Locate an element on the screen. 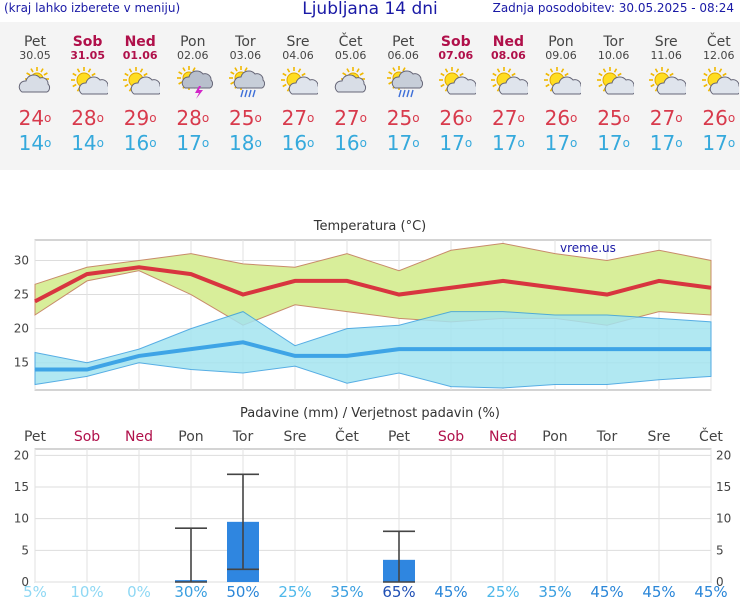  header-hint: (kraj lahko izberete v meniju) is located at coordinates (92, 8).